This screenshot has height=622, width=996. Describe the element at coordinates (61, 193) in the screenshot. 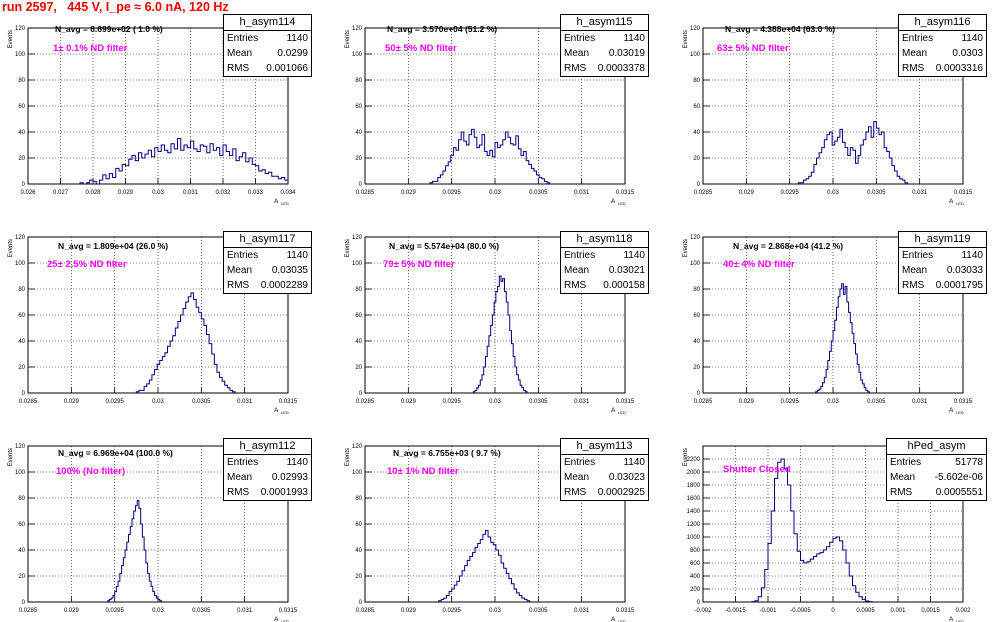

I see `x-tick-label: 0.027` at that location.